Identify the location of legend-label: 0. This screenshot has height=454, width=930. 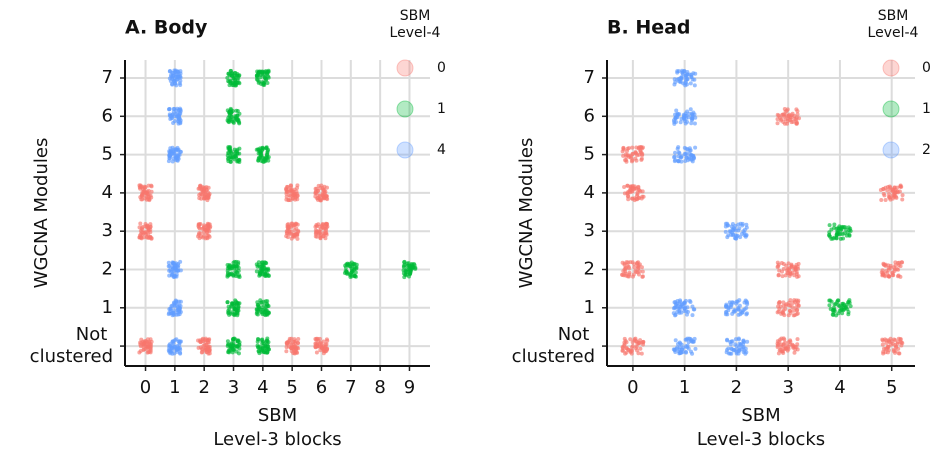
(926, 68).